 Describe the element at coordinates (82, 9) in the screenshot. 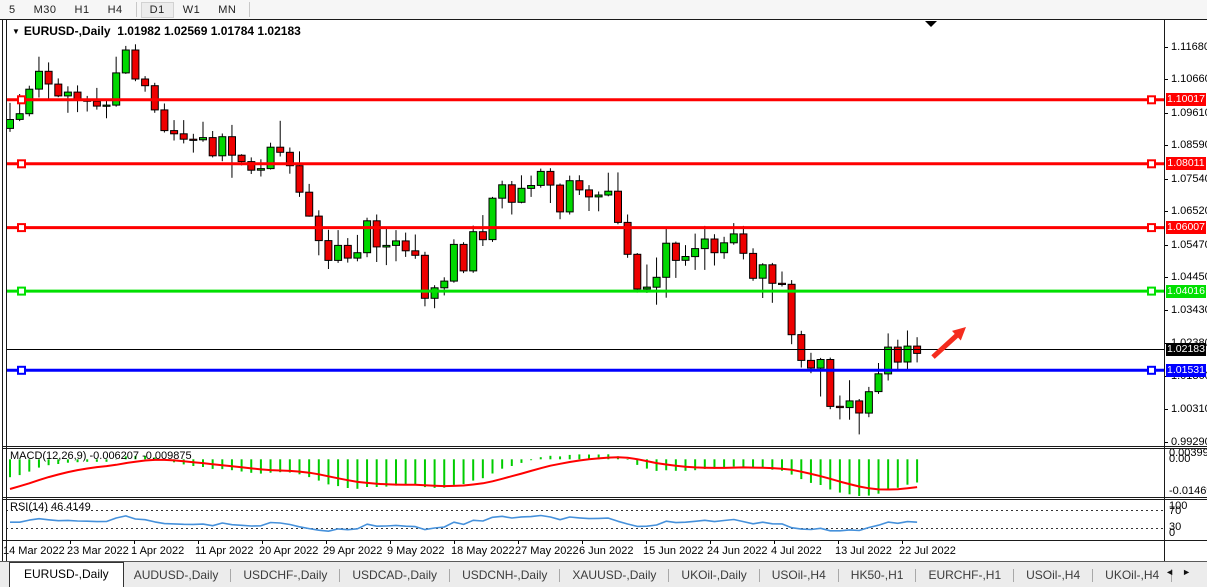

I see `timeframe-button-h1: H1` at that location.